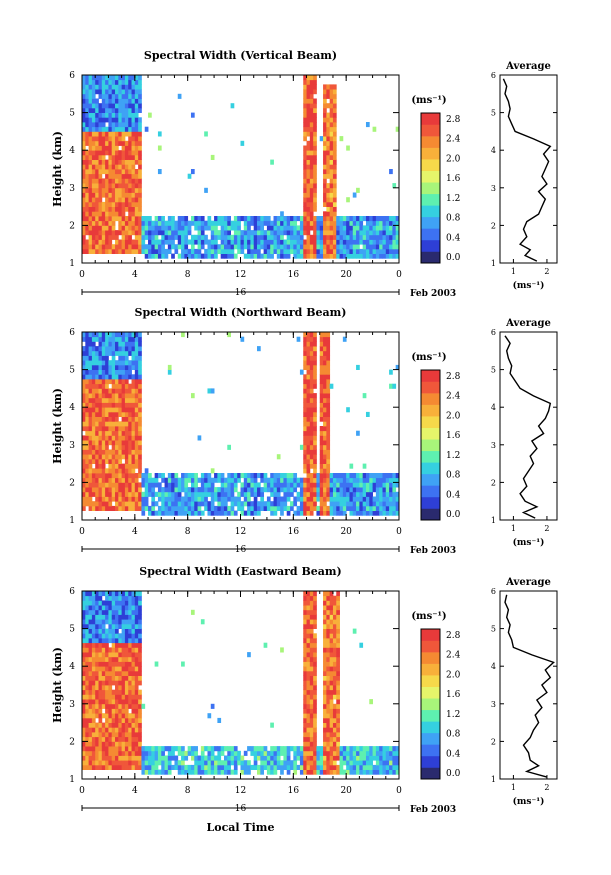  I want to click on y-tick-label: 5, so click(72, 114).